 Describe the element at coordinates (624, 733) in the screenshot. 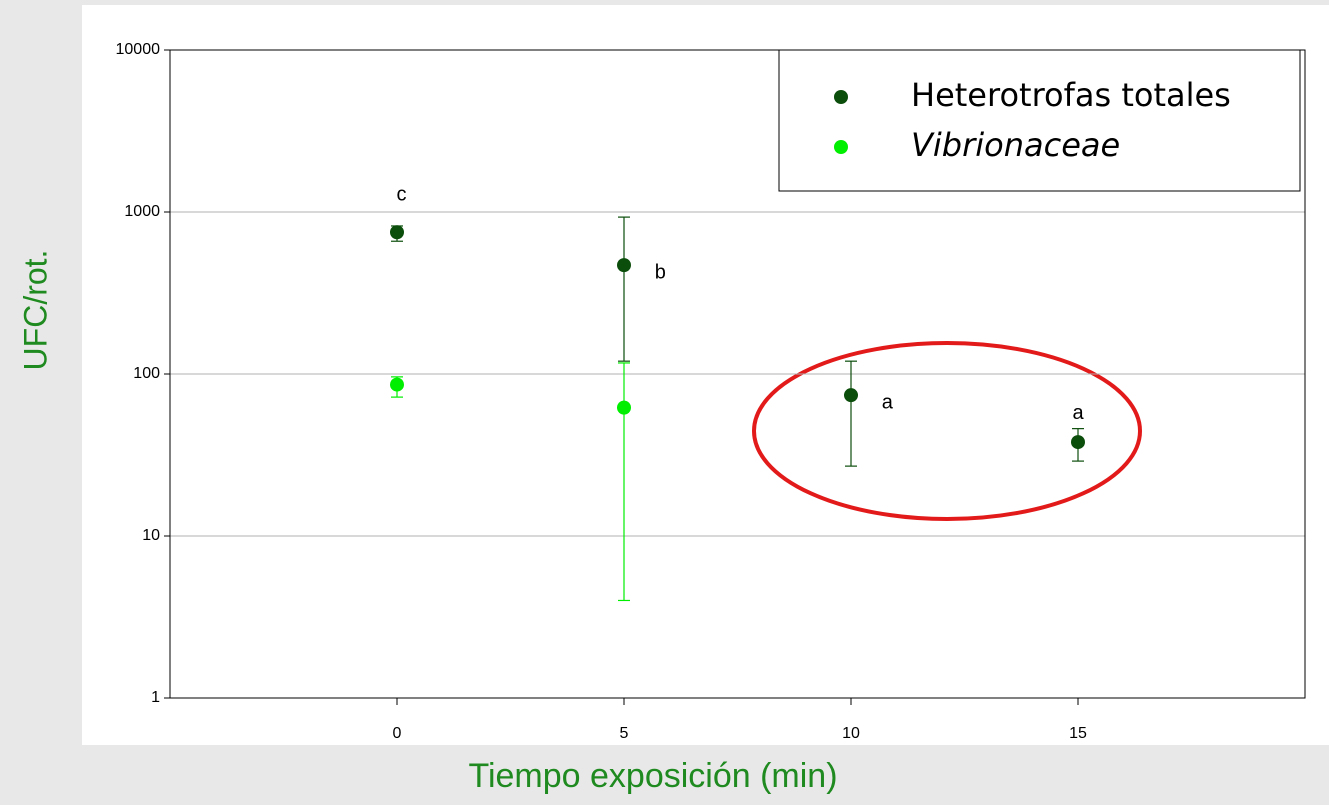

I see `x-tick-label: 5` at that location.